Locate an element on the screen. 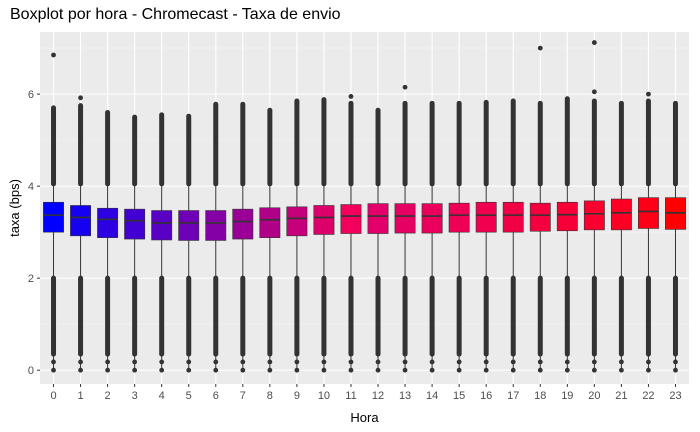 This screenshot has width=700, height=432. y-axis-title: taxa (bps) is located at coordinates (14, 208).